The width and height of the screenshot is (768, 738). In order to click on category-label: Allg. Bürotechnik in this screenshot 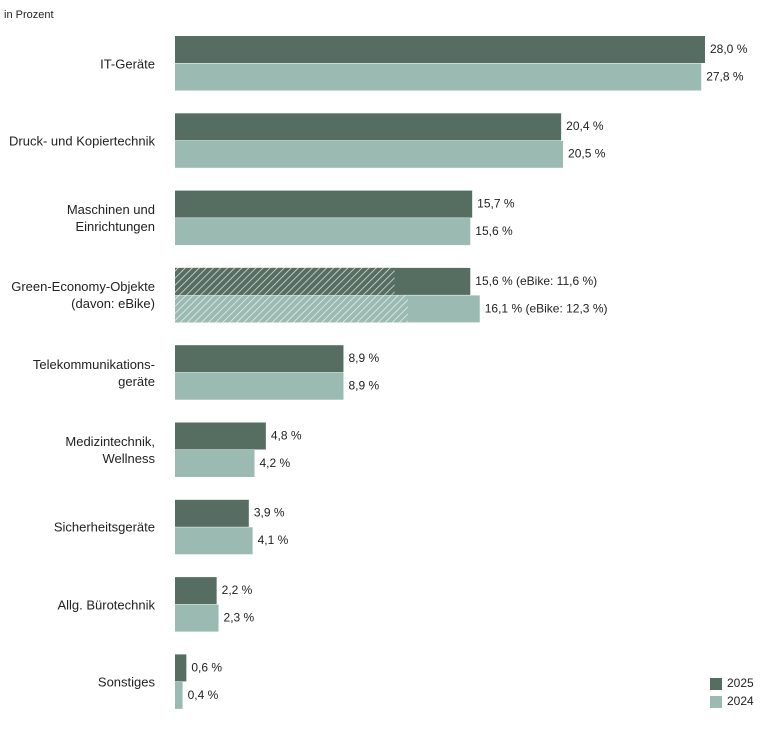, I will do `click(106, 605)`.